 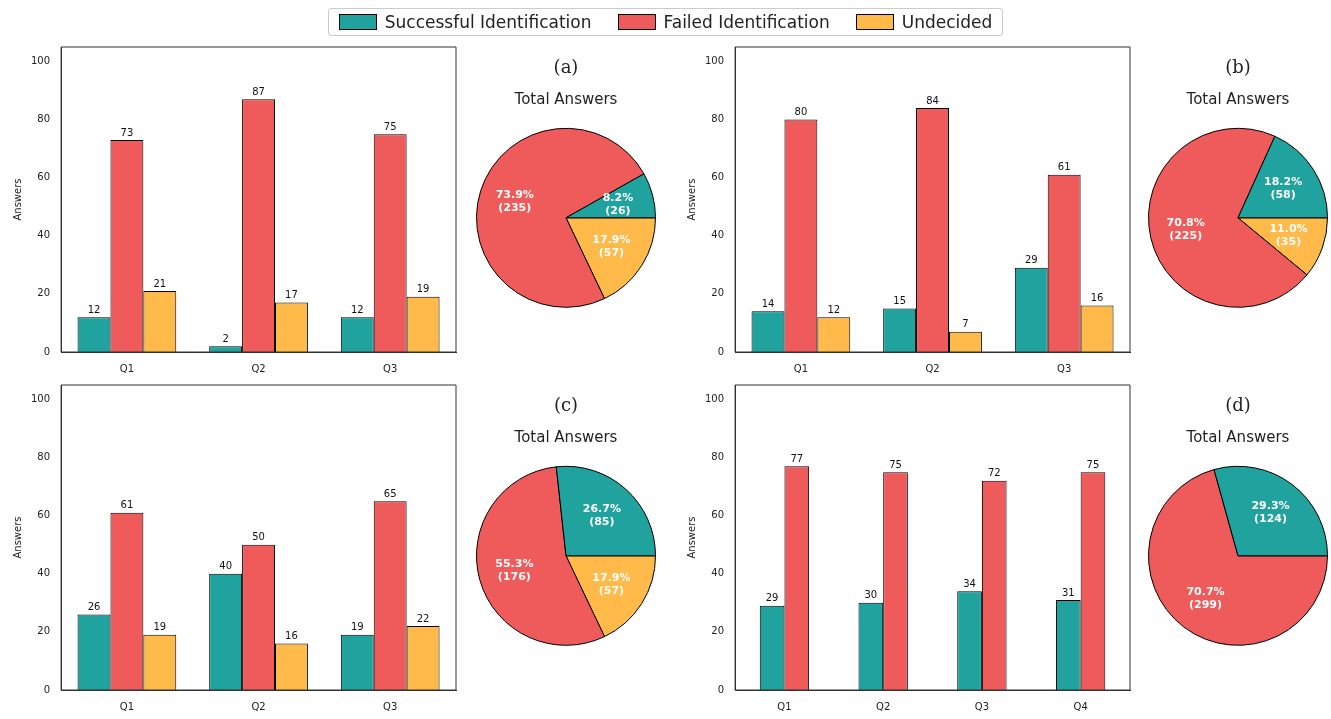 I want to click on data-label: 40, so click(x=225, y=566).